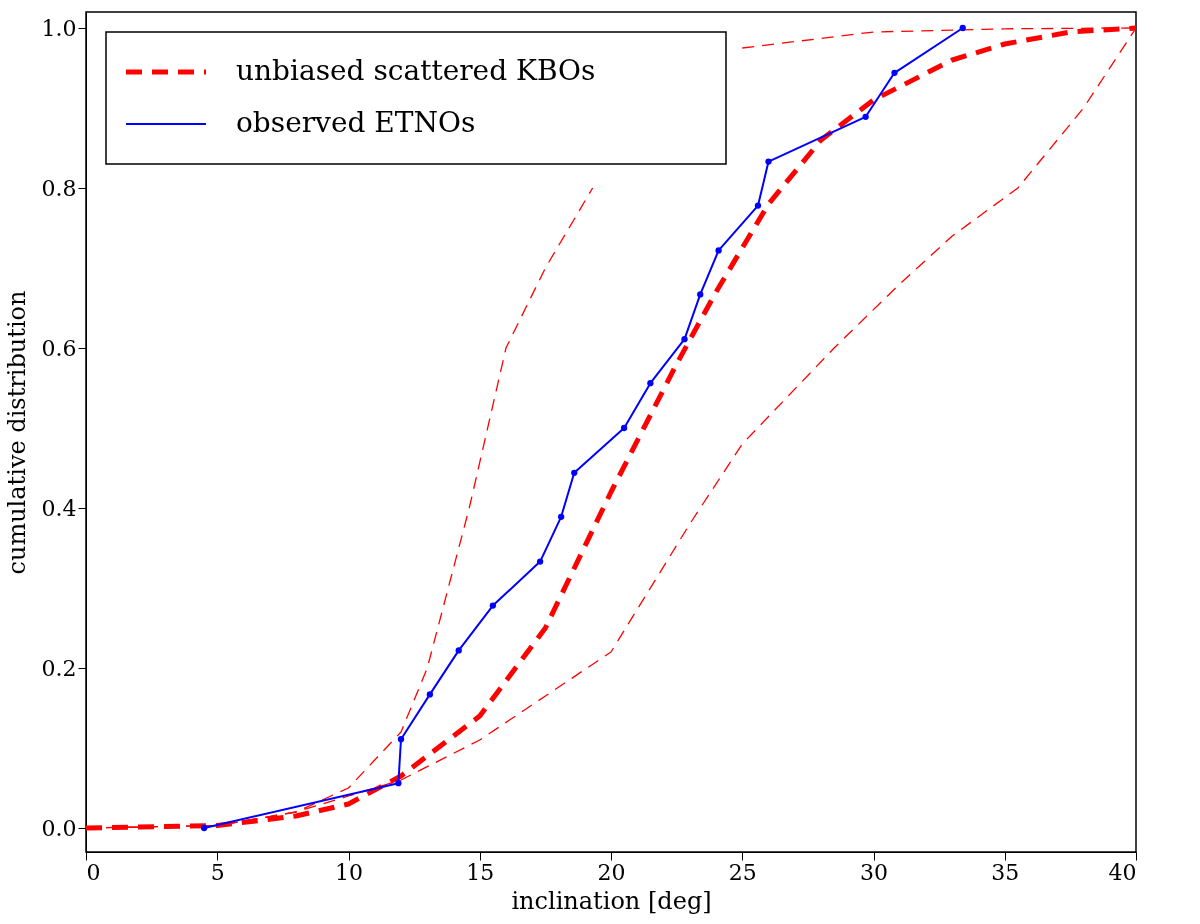 The width and height of the screenshot is (1200, 924). What do you see at coordinates (59, 348) in the screenshot?
I see `y-tick-label: 0.6` at bounding box center [59, 348].